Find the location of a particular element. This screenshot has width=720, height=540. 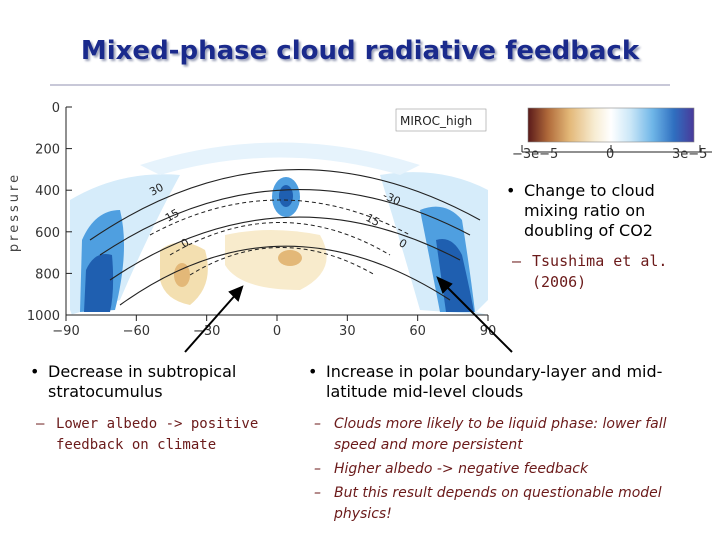

y-tick-label: 600 is located at coordinates (47, 233).